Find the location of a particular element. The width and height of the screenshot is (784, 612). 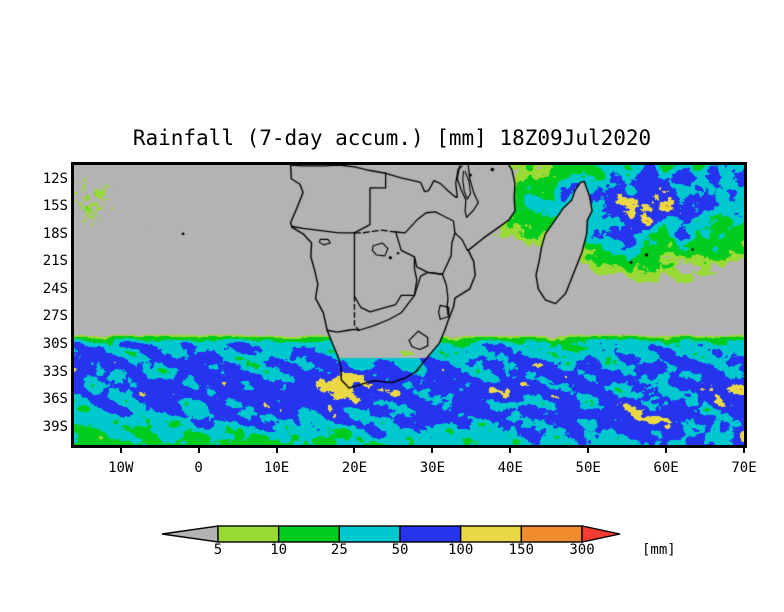

colorbar-tick-label: 25 is located at coordinates (339, 550).